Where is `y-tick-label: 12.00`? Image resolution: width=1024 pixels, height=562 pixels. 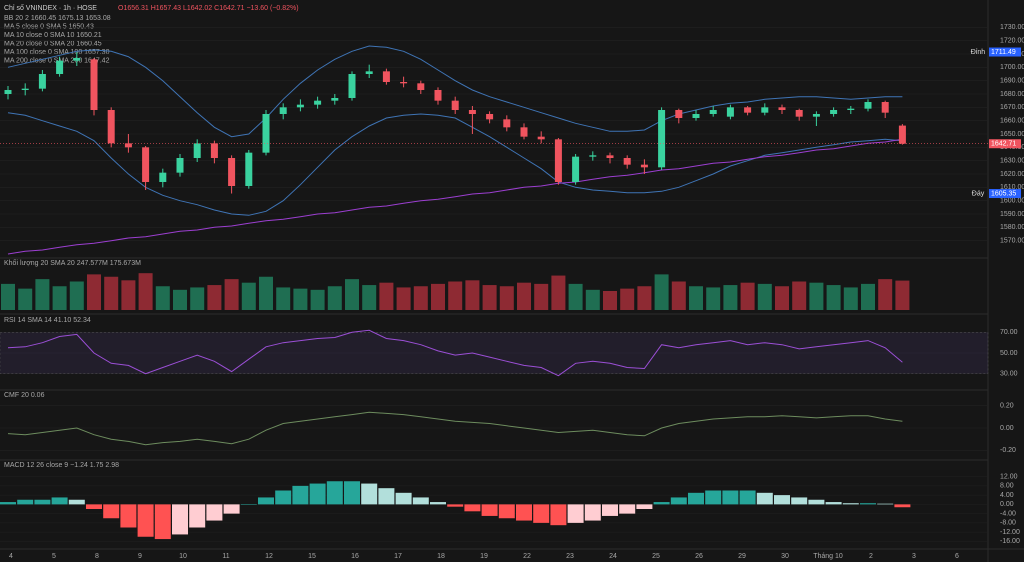 y-tick-label: 12.00 is located at coordinates (1009, 476).